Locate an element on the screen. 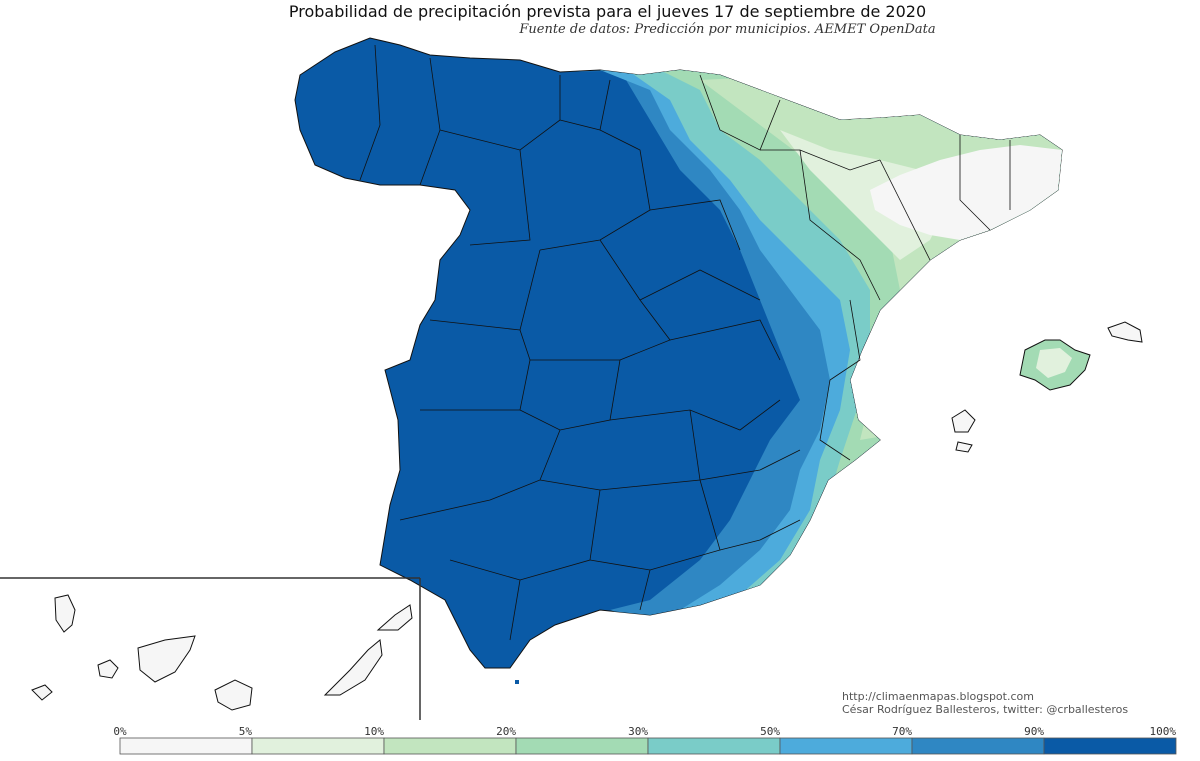 The image size is (1200, 761). la-palma is located at coordinates (65, 613).